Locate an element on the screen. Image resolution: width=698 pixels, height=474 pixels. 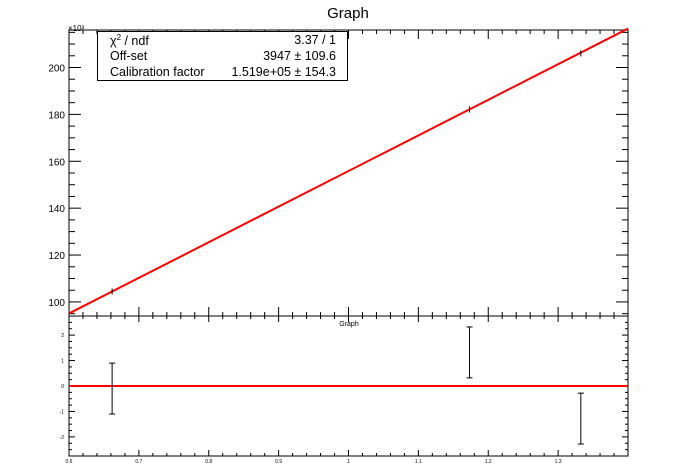
top-y-tick-label: 160 is located at coordinates (56, 162).